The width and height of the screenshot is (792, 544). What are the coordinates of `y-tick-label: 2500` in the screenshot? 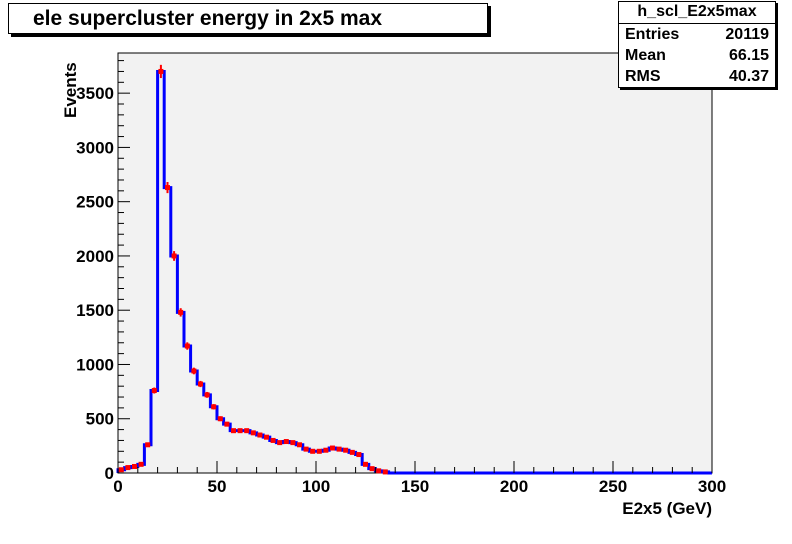 It's located at (95, 202).